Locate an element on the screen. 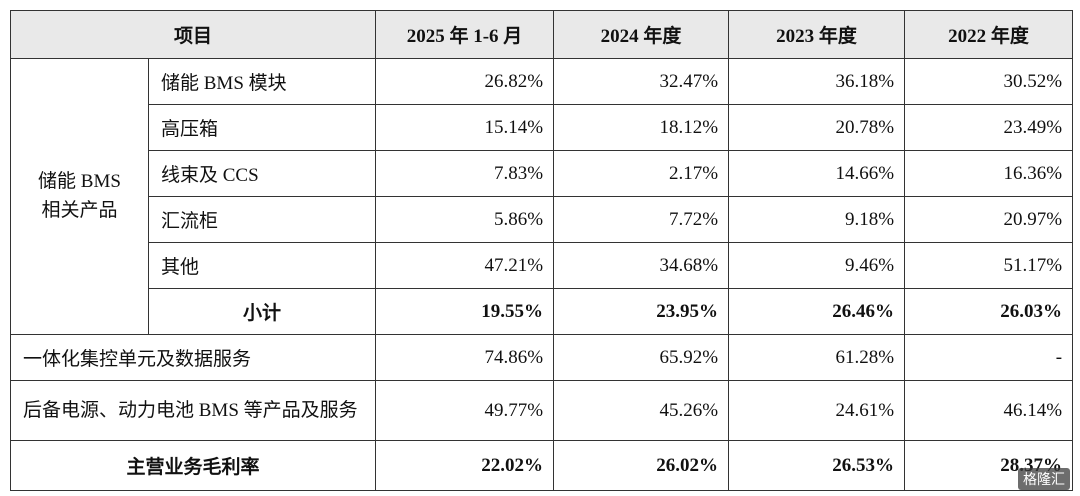  value-cell: 23.95% is located at coordinates (641, 311).